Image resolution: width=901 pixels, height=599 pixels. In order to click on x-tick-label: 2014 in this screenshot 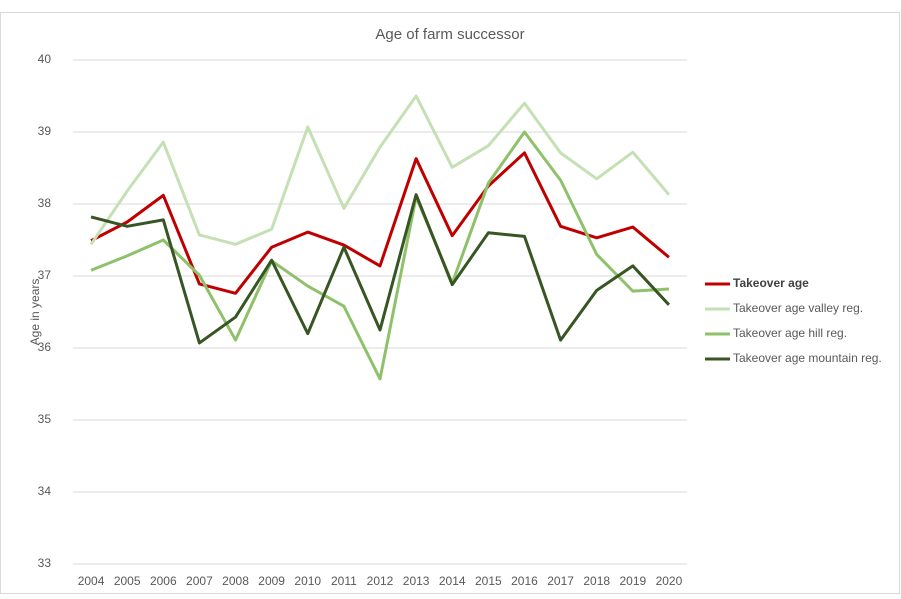, I will do `click(452, 581)`.